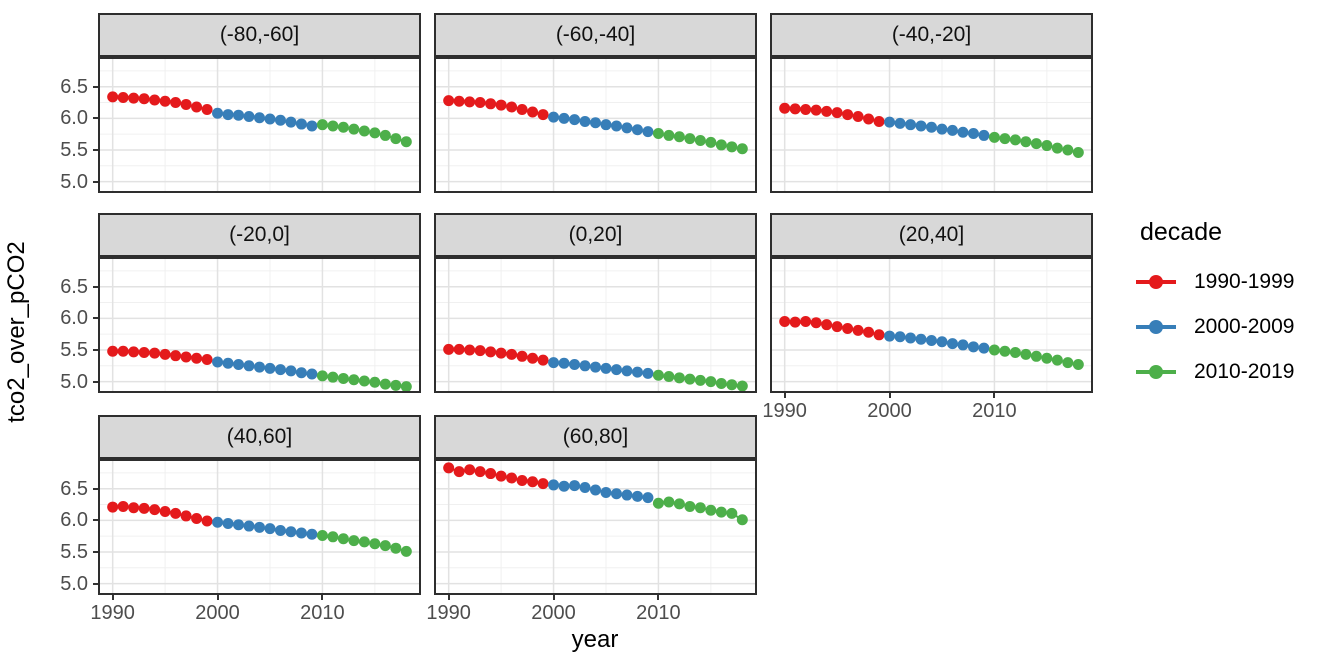 Image resolution: width=1344 pixels, height=672 pixels. I want to click on facet-strip-label: (20,40], so click(931, 234).